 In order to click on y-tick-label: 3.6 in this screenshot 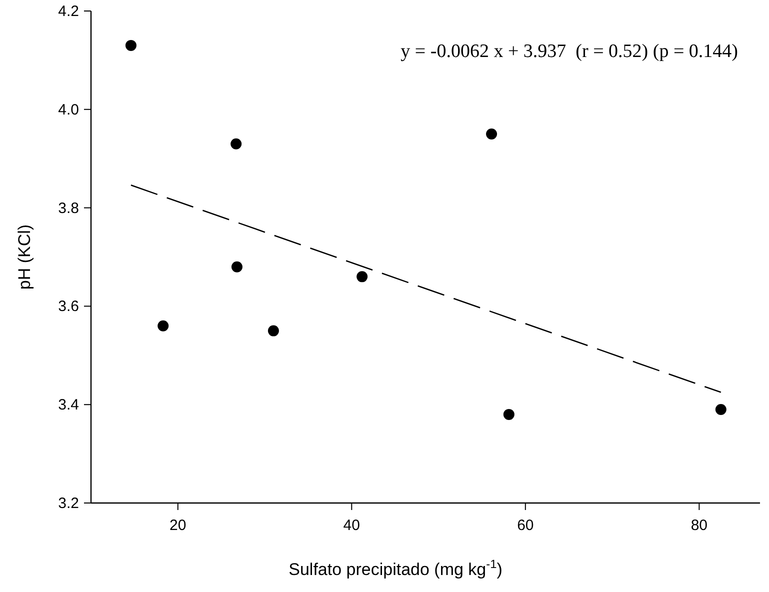, I will do `click(68, 307)`.